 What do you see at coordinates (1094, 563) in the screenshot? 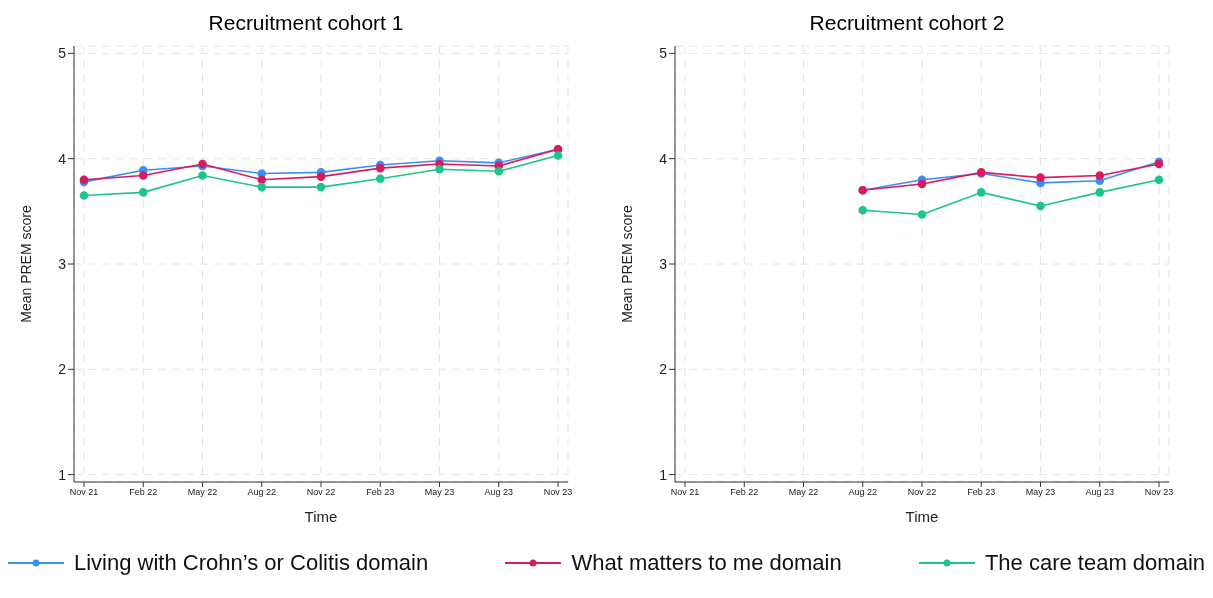
I see `legend-label: The care team domain` at bounding box center [1094, 563].